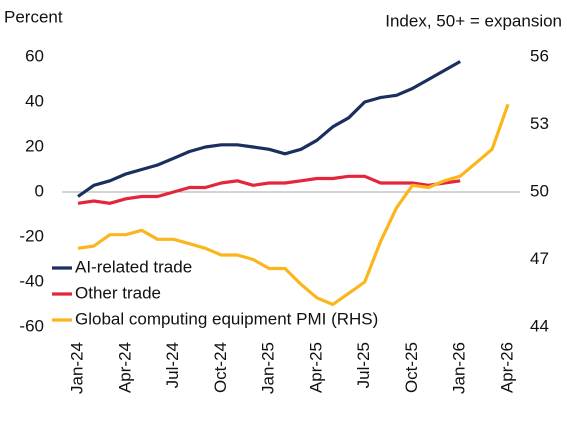 This screenshot has width=567, height=421. What do you see at coordinates (539, 258) in the screenshot?
I see `y2-tick-label: 47` at bounding box center [539, 258].